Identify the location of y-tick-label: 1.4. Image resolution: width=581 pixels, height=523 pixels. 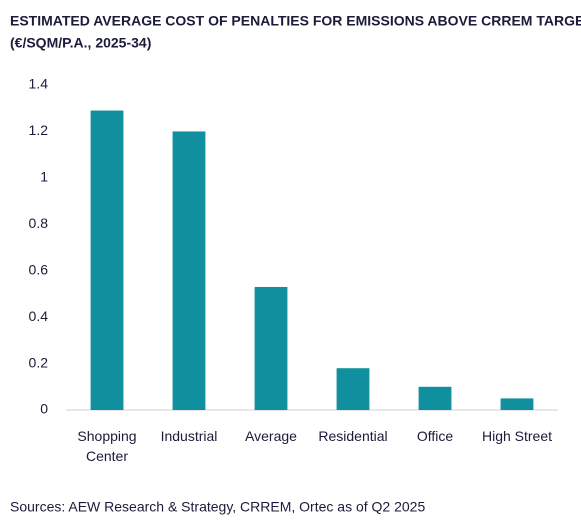
(39, 84).